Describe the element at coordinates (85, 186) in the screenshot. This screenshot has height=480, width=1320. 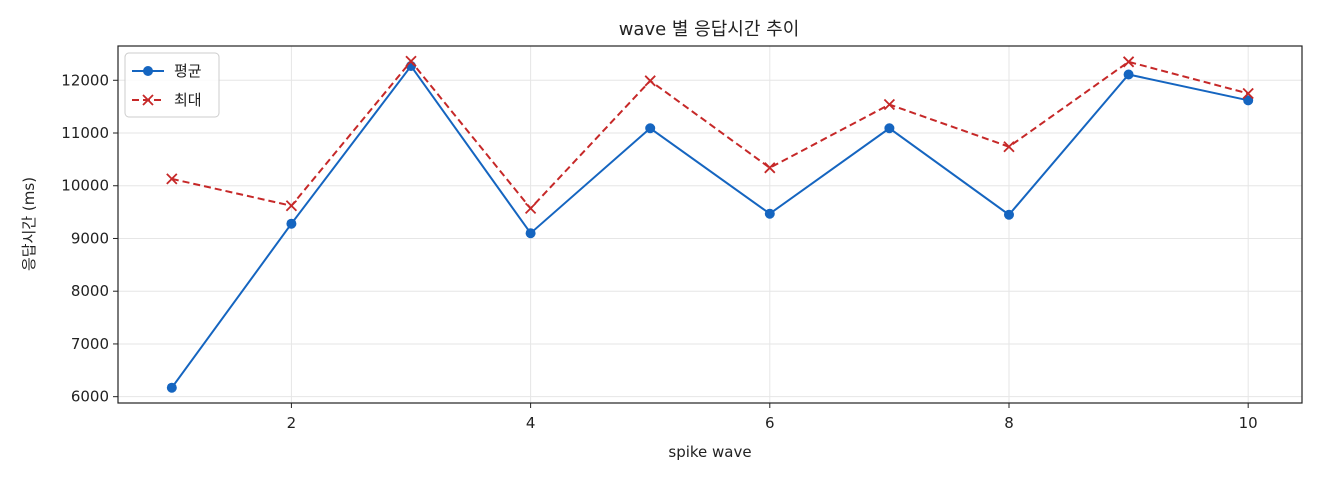
I see `y-tick-label: 10000` at that location.